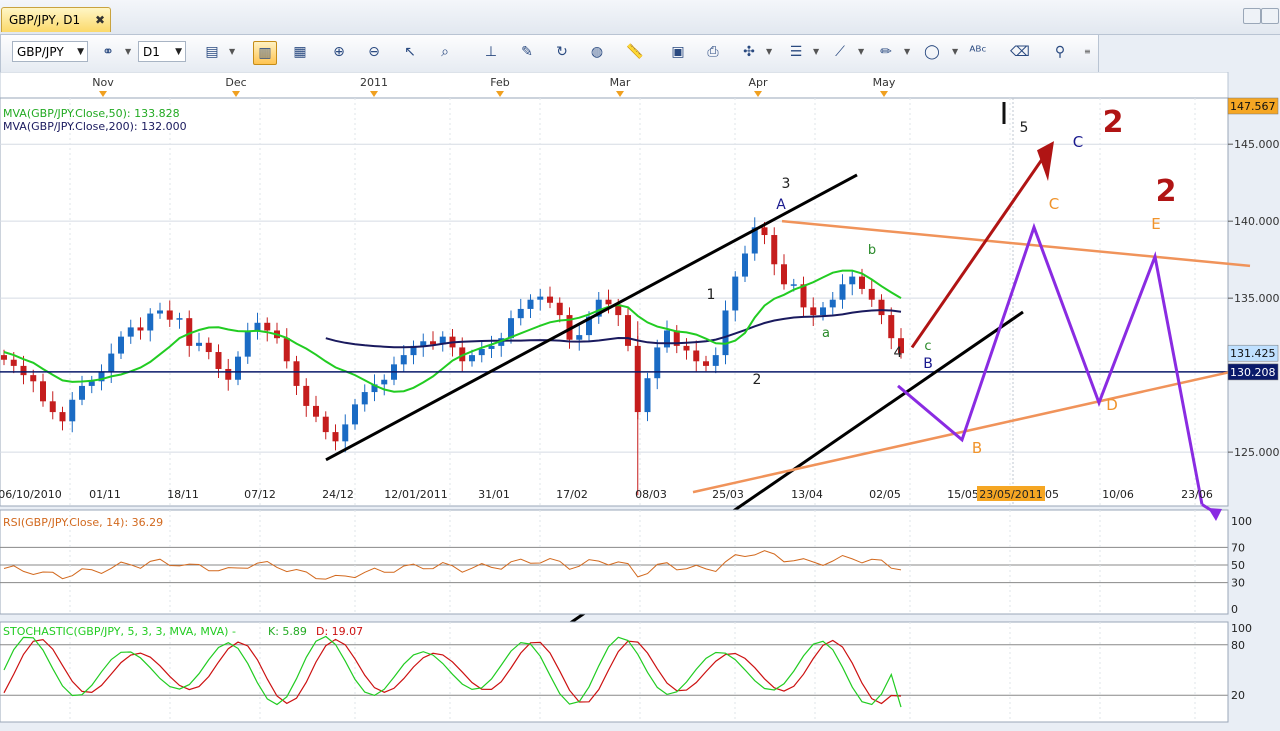 Image resolution: width=1280 pixels, height=731 pixels. I want to click on wave-label-l3: 3, so click(786, 184).